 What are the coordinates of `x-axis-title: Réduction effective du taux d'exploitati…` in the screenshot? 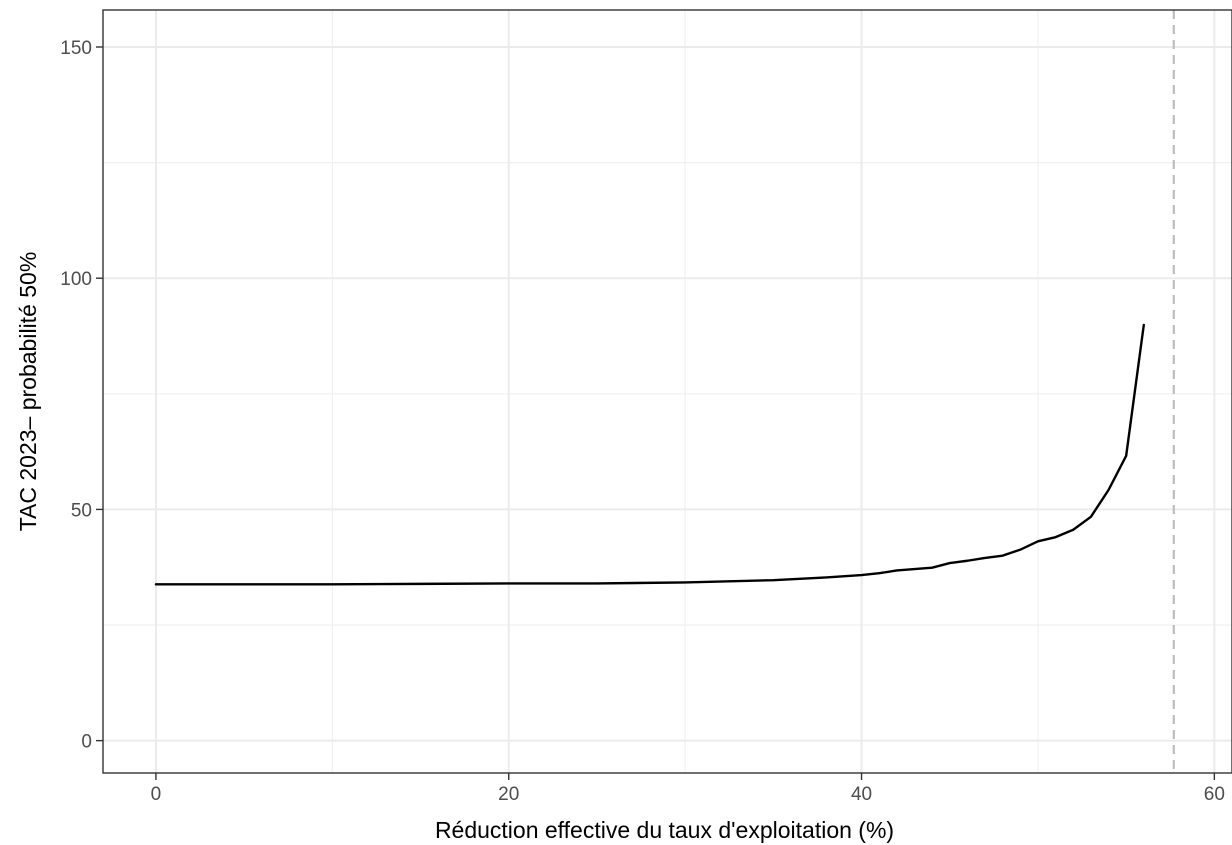 It's located at (664, 830).